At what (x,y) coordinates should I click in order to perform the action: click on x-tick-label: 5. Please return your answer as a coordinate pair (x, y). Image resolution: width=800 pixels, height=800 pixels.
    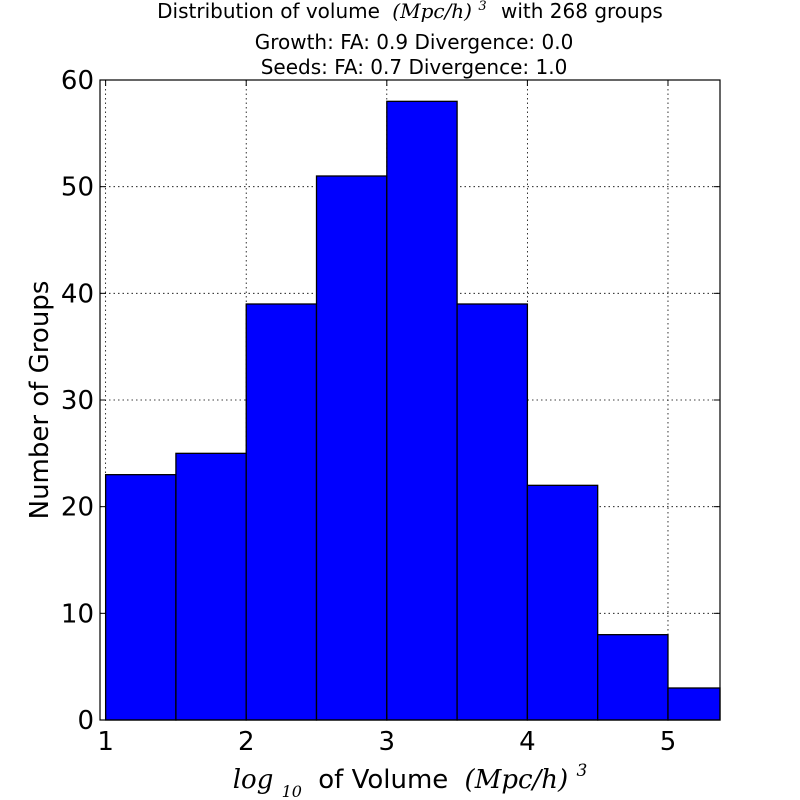
    Looking at the image, I should click on (668, 742).